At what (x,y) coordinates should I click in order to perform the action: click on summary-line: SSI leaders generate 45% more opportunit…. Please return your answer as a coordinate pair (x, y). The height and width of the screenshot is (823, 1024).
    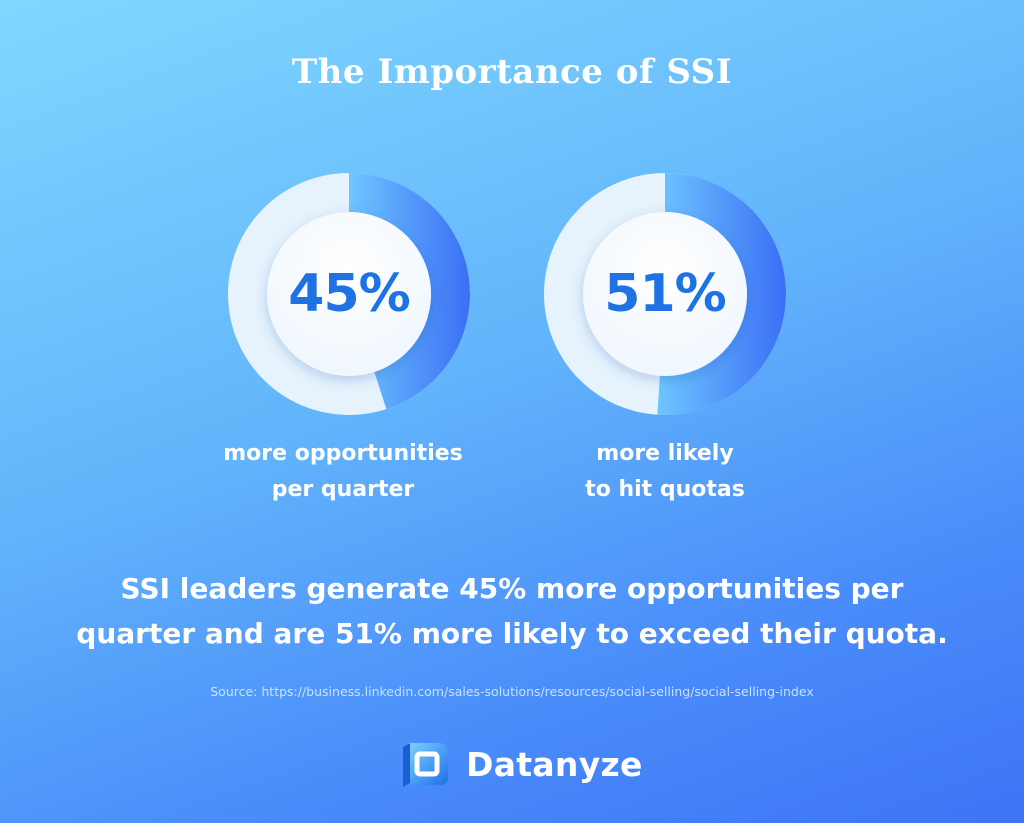
    Looking at the image, I should click on (512, 588).